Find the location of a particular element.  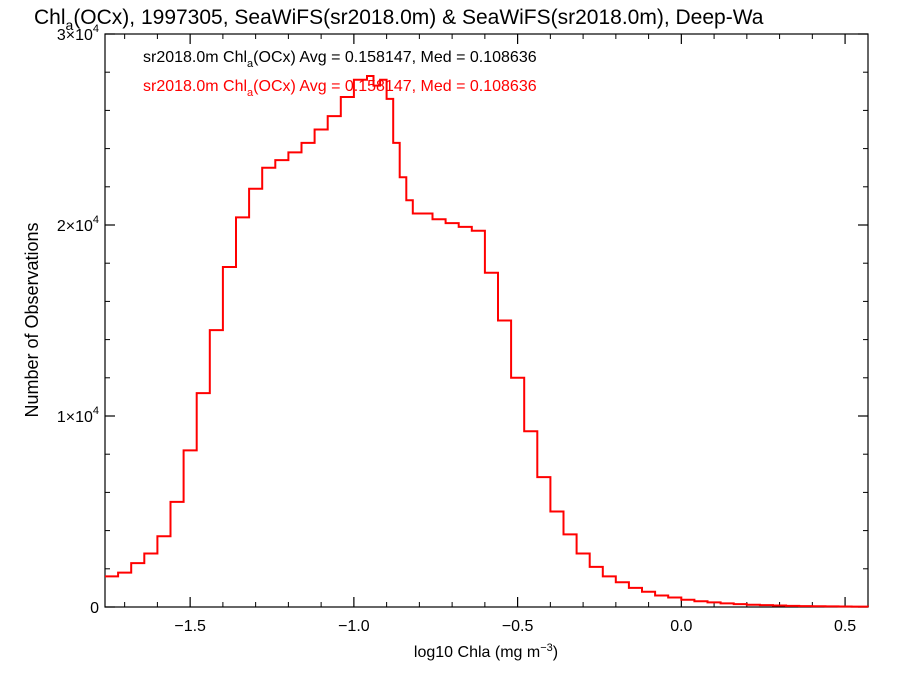

y-tick-label: 1×10⁴ is located at coordinates (78, 415).